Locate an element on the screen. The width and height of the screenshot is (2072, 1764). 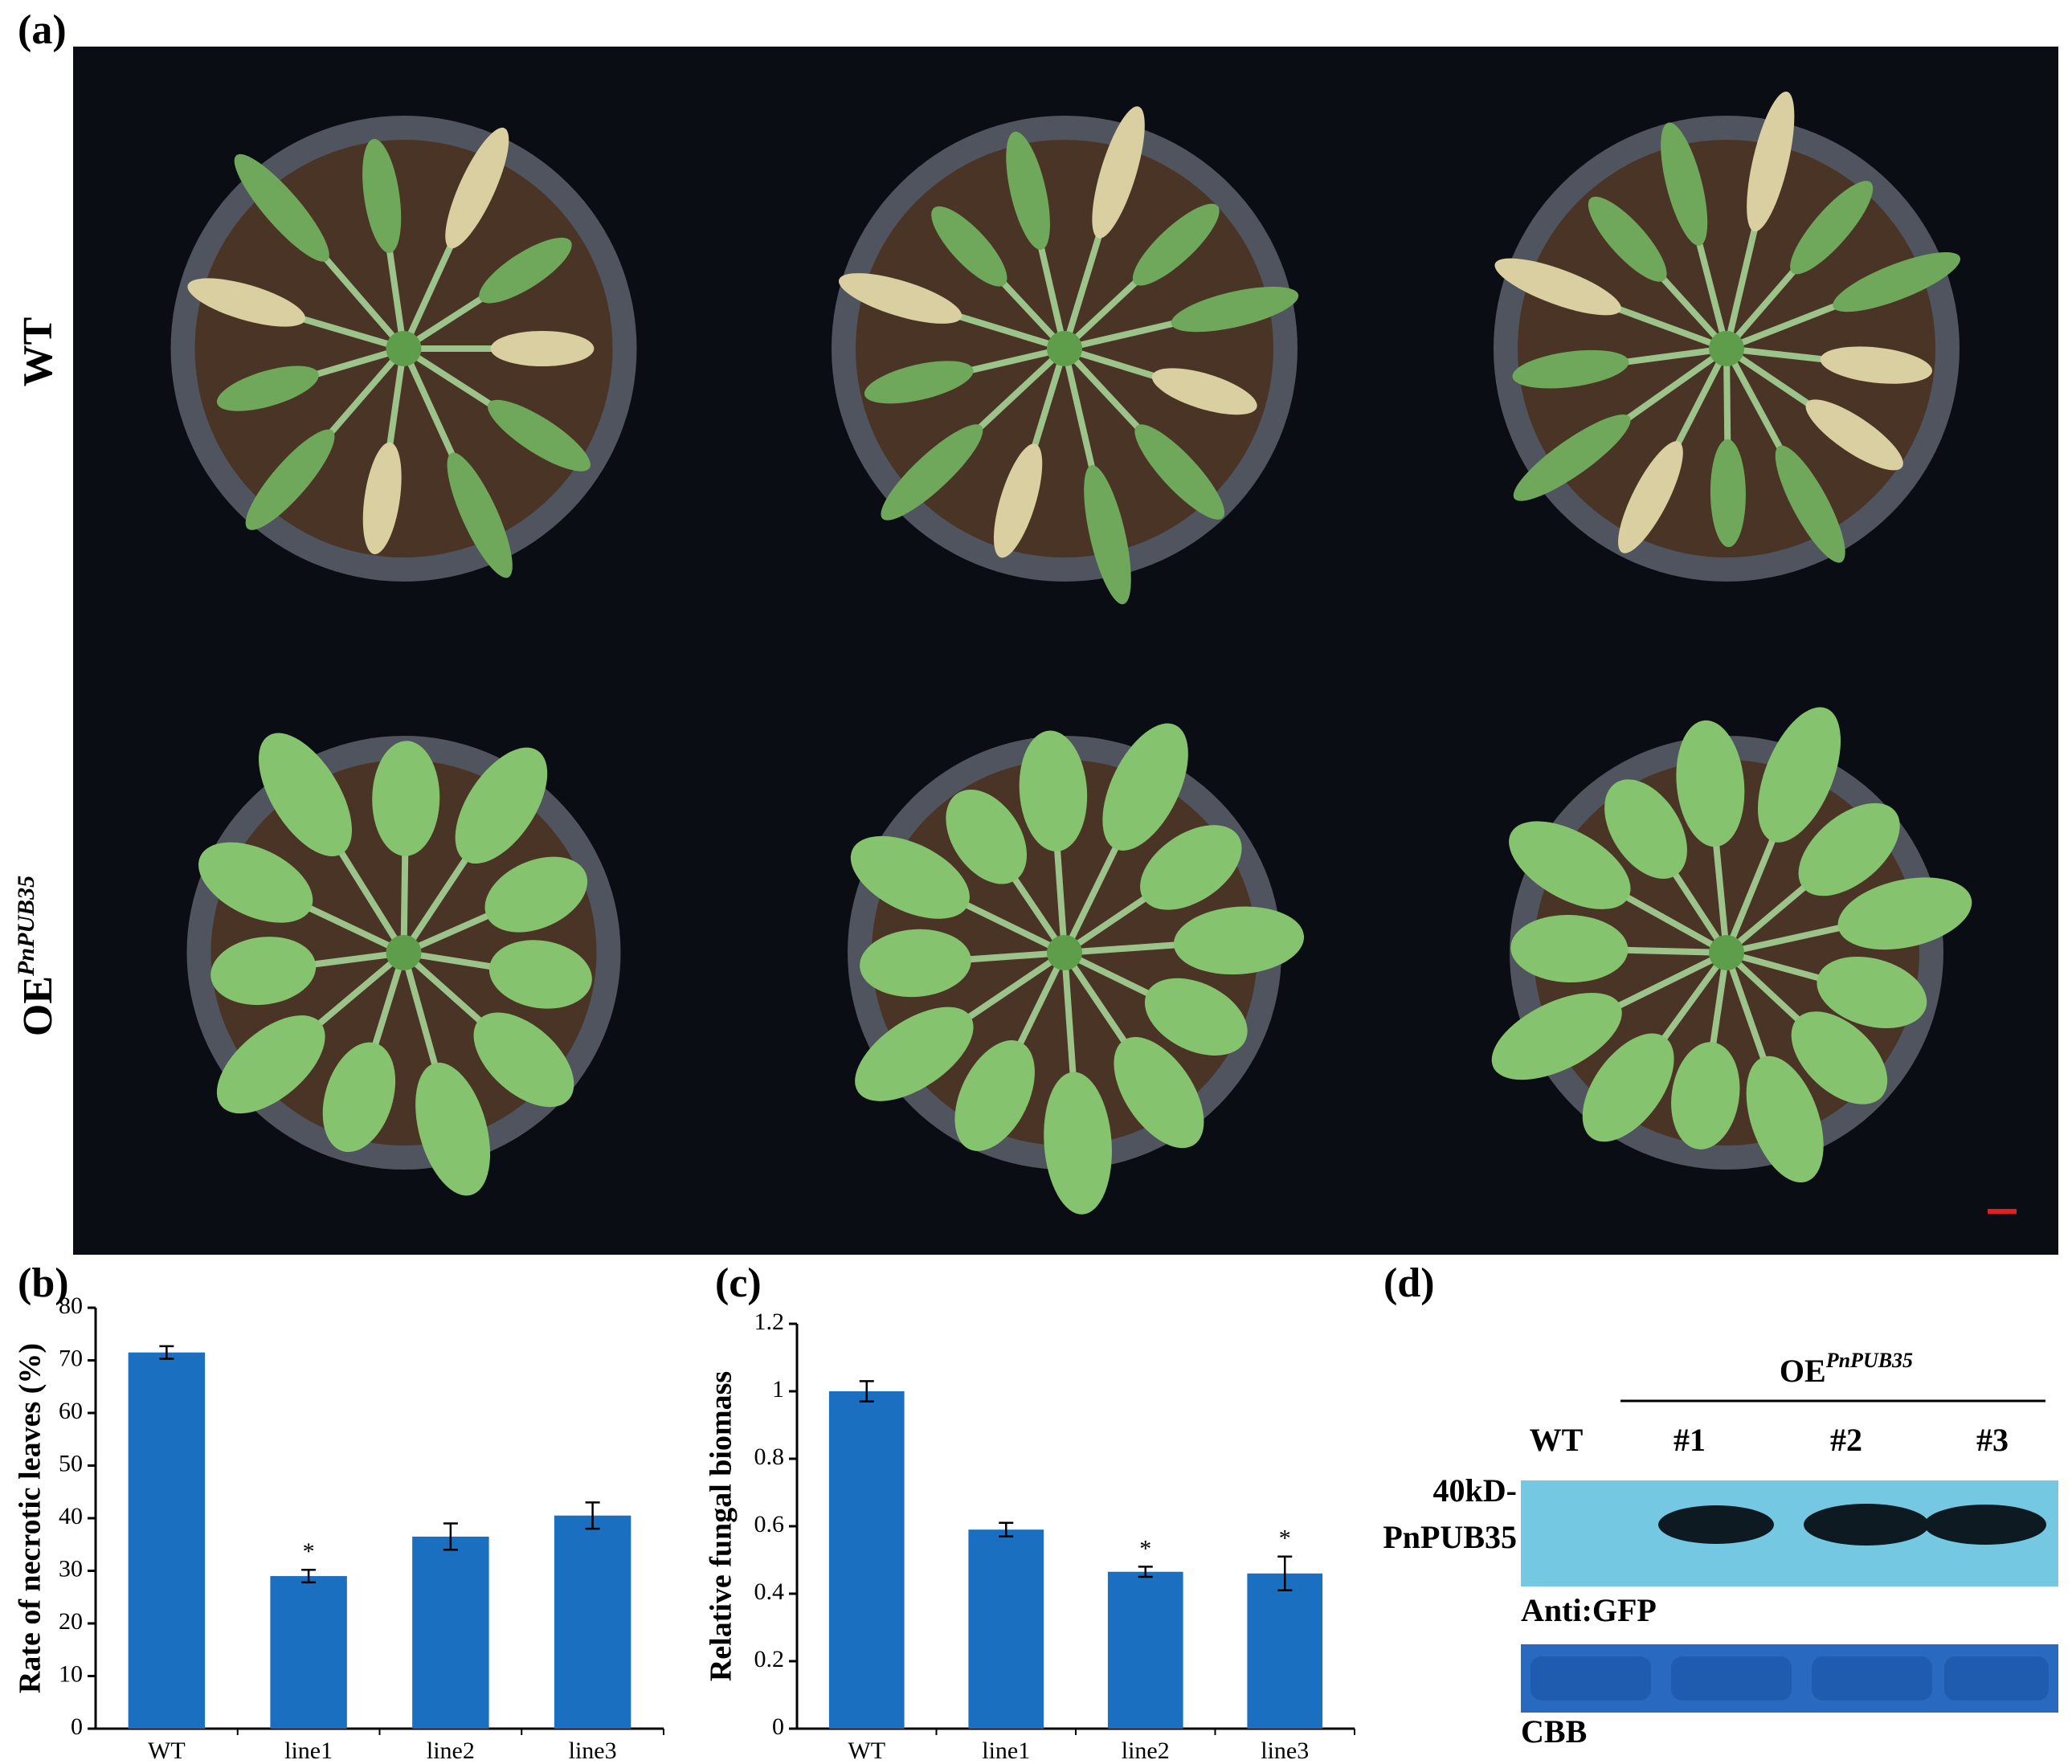
row-label: OEPnPUB35 is located at coordinates (37, 956).